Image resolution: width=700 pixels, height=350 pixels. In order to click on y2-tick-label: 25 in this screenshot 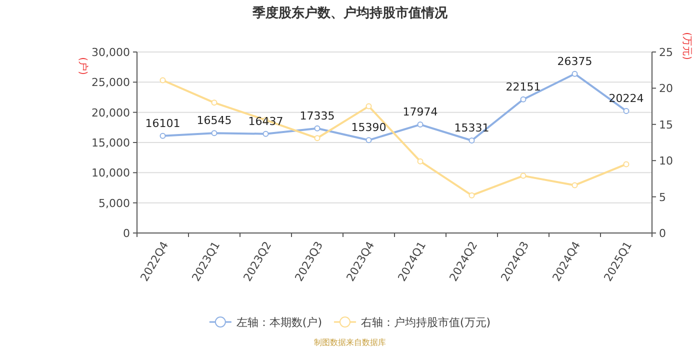, I will do `click(666, 52)`.